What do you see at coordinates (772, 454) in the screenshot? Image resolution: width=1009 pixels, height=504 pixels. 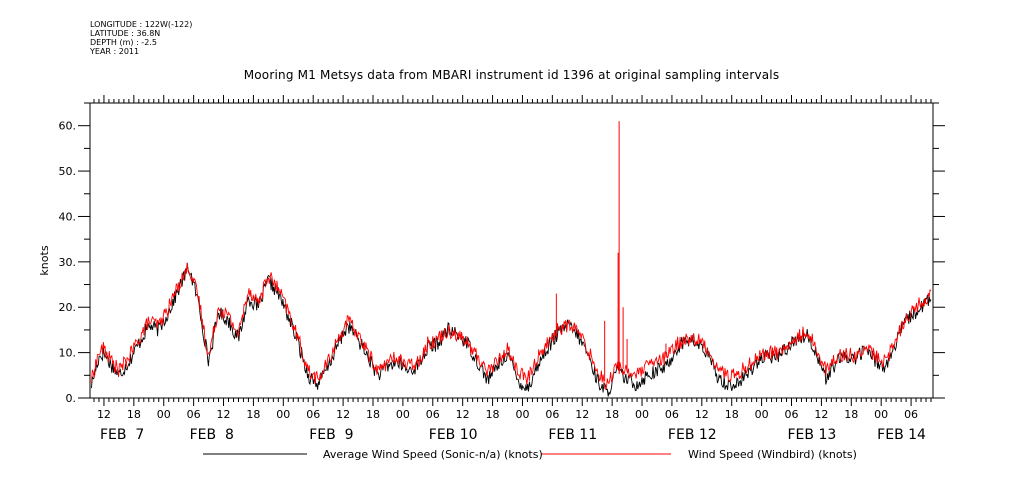 I see `legend-red-label: Wind Speed (Windbird) (knots)` at bounding box center [772, 454].